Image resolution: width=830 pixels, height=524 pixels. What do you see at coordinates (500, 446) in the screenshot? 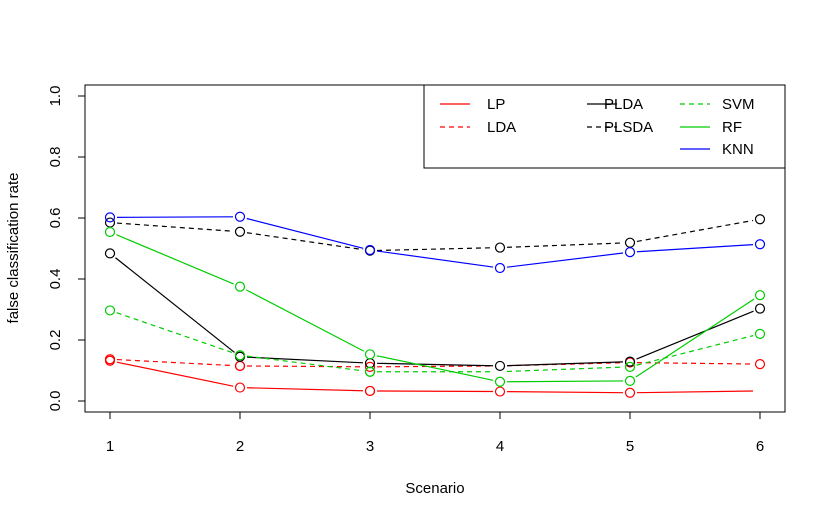
I see `x-tick-label: 4` at bounding box center [500, 446].